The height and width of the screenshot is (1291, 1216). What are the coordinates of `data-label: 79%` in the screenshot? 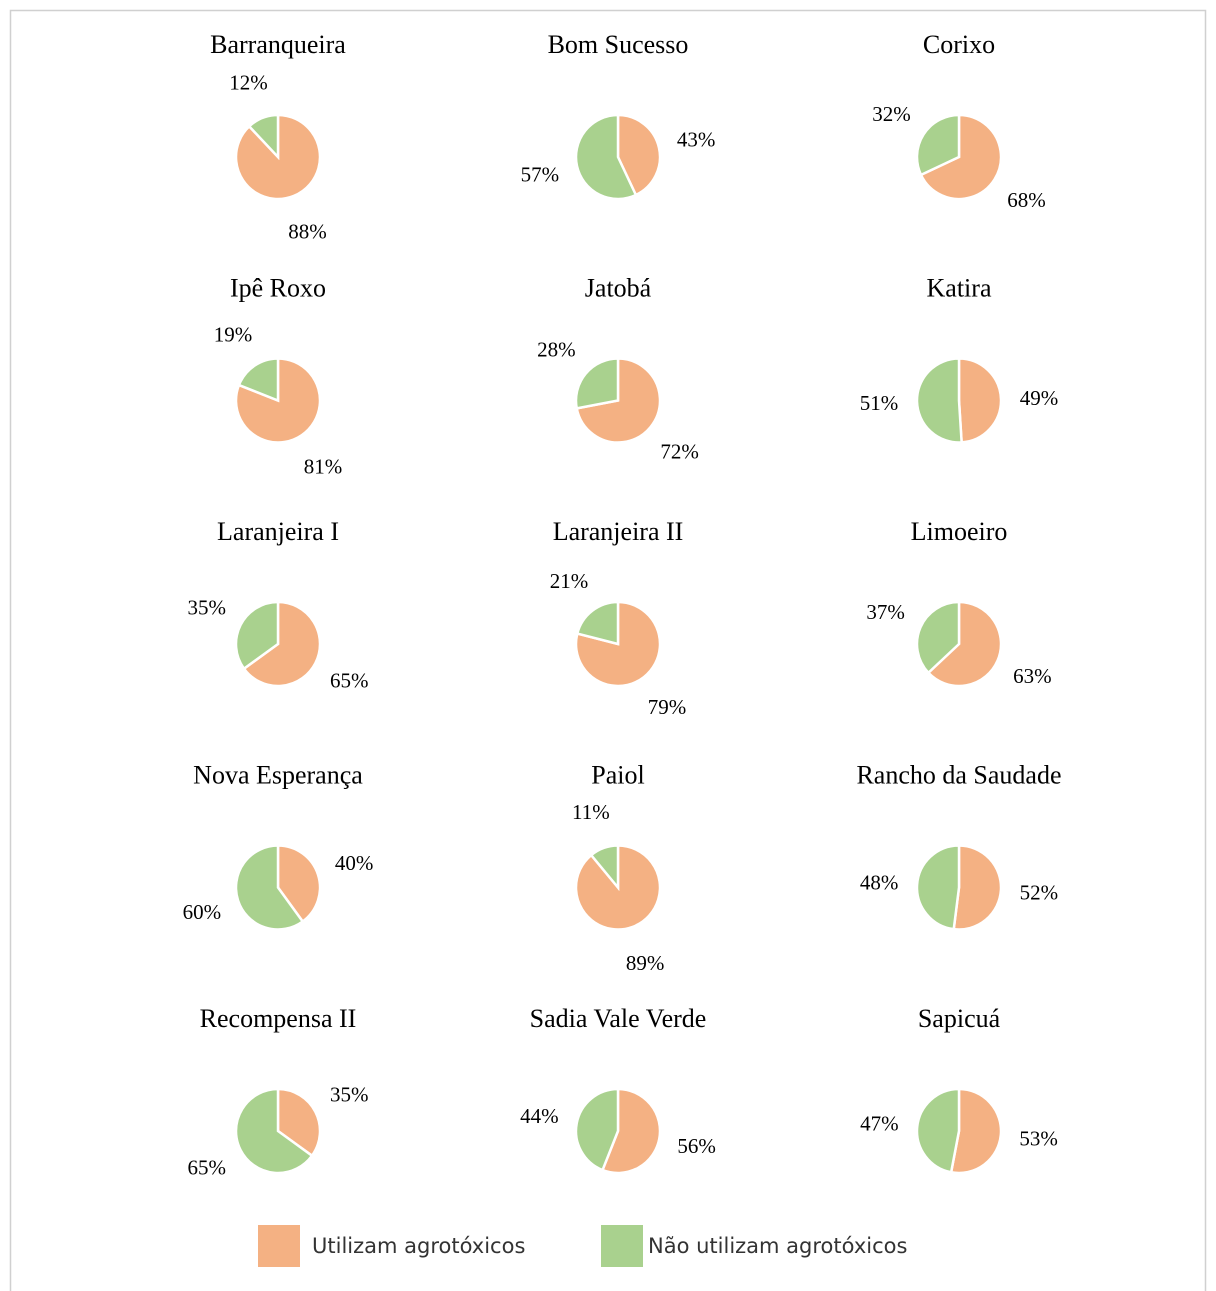 It's located at (667, 707).